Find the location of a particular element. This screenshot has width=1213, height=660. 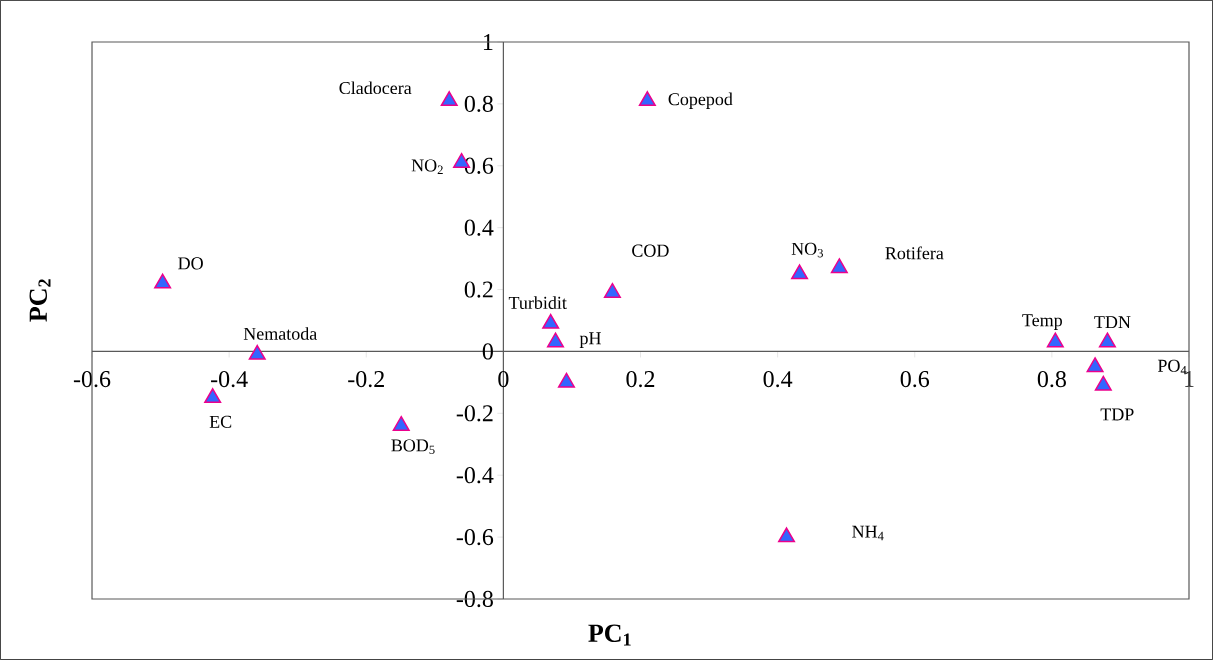

y-tick-label: -0.8 is located at coordinates (474, 599).